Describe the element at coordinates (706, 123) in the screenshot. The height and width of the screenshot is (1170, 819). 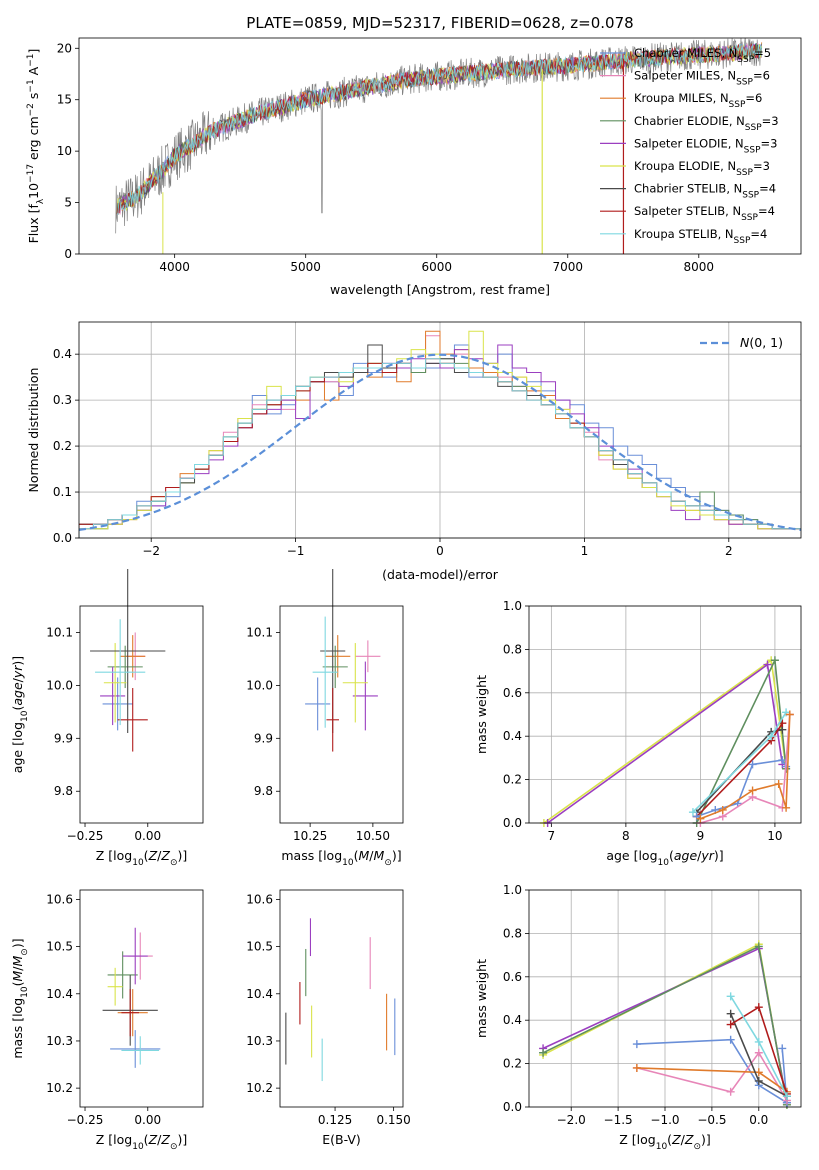
I see `legend-label: Chabrier ELODIE, NSSP=3` at that location.